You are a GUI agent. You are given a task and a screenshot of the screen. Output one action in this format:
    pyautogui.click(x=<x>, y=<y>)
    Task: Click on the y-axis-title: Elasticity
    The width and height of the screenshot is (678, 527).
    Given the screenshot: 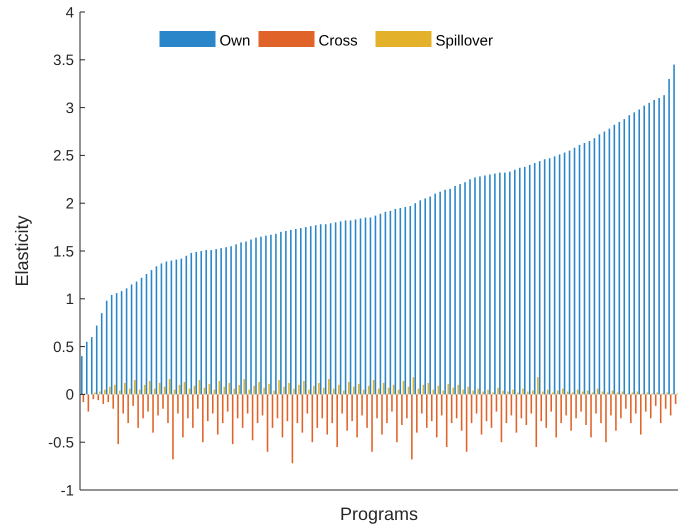 What is the action you would take?
    pyautogui.click(x=22, y=251)
    